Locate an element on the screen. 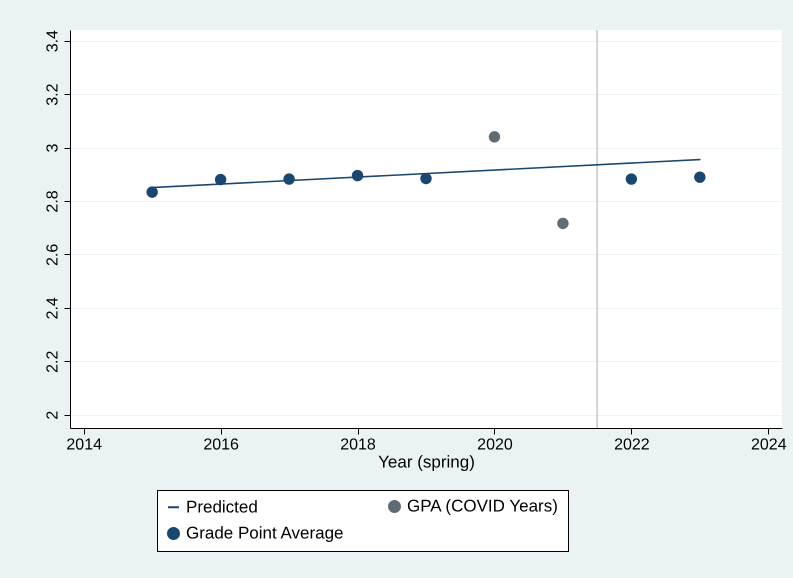 Image resolution: width=793 pixels, height=578 pixels. y-tick-label: 2.6 is located at coordinates (53, 255).